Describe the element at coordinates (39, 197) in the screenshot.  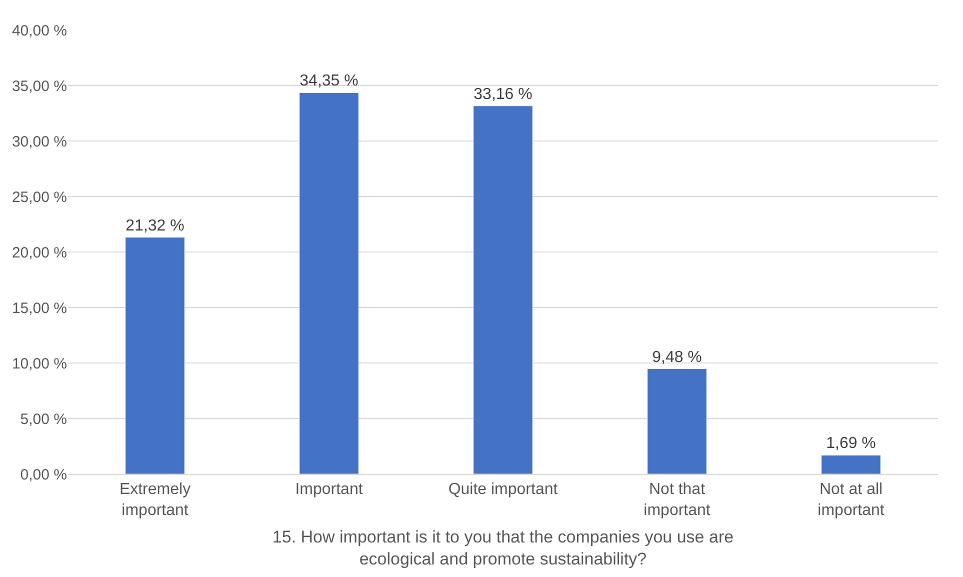
I see `y-tick-label: 25,00 %` at that location.